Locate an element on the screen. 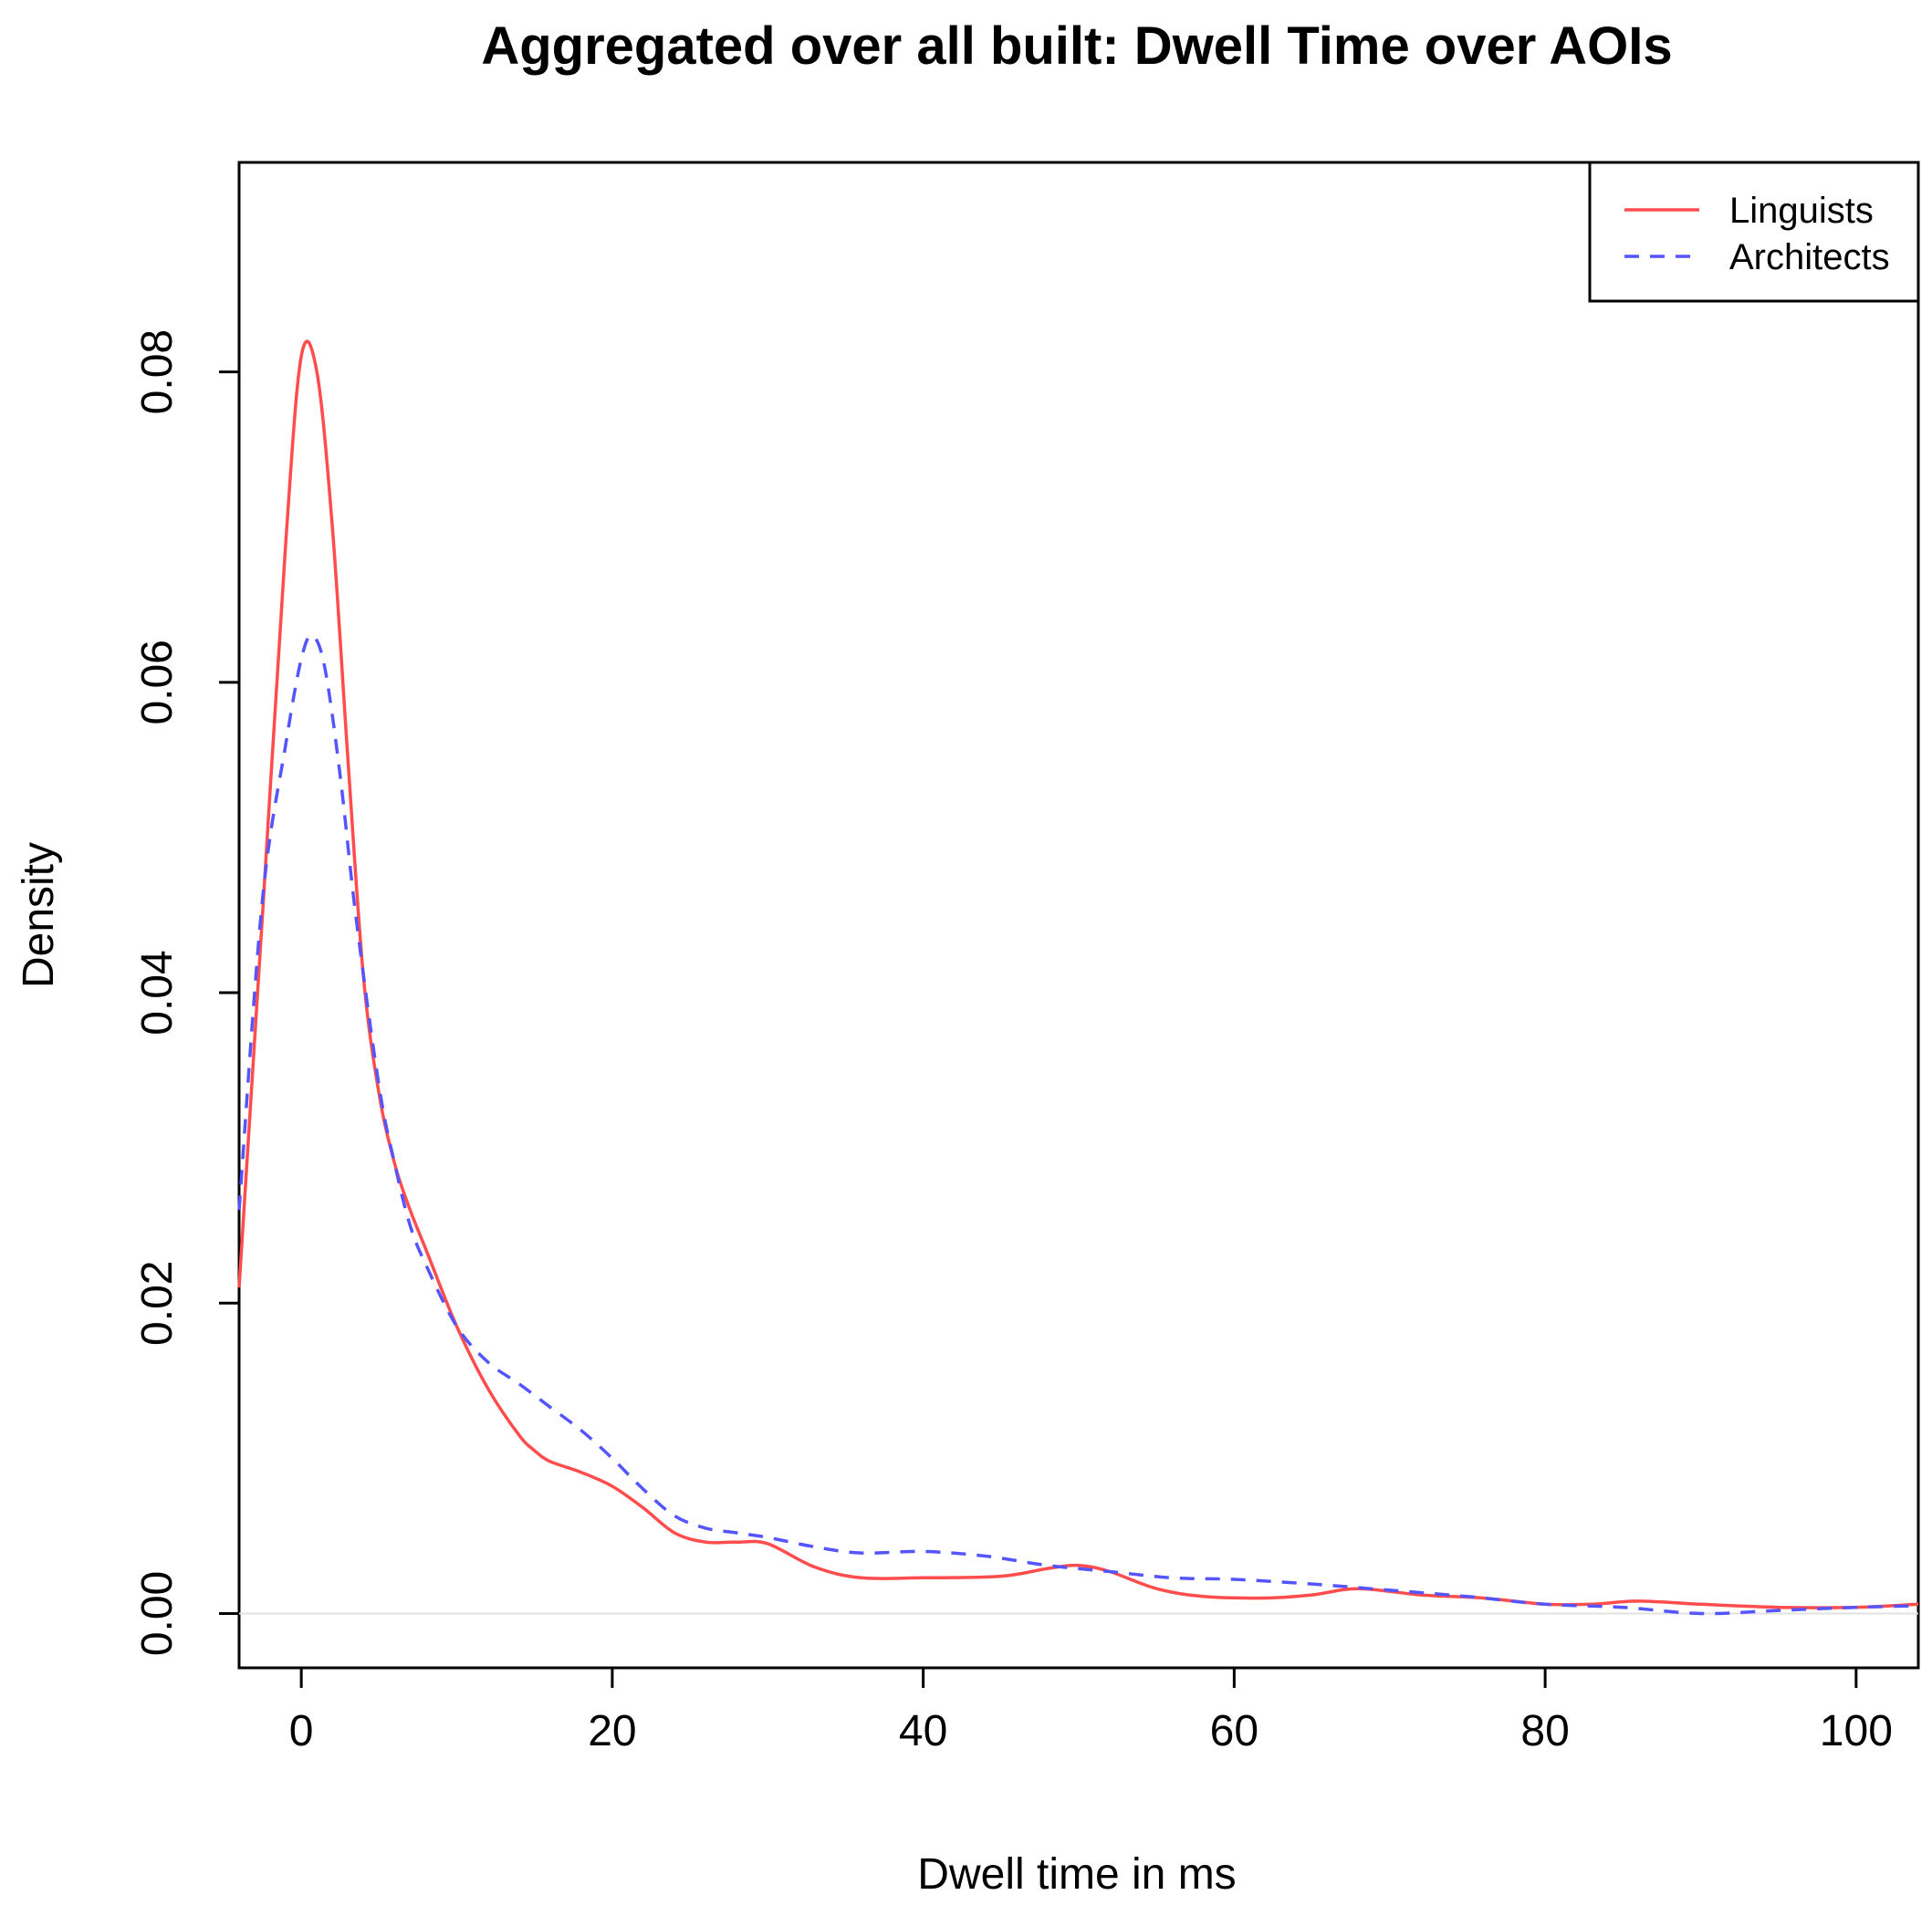  x-axis-label: Dwell time in ms is located at coordinates (1076, 1874).